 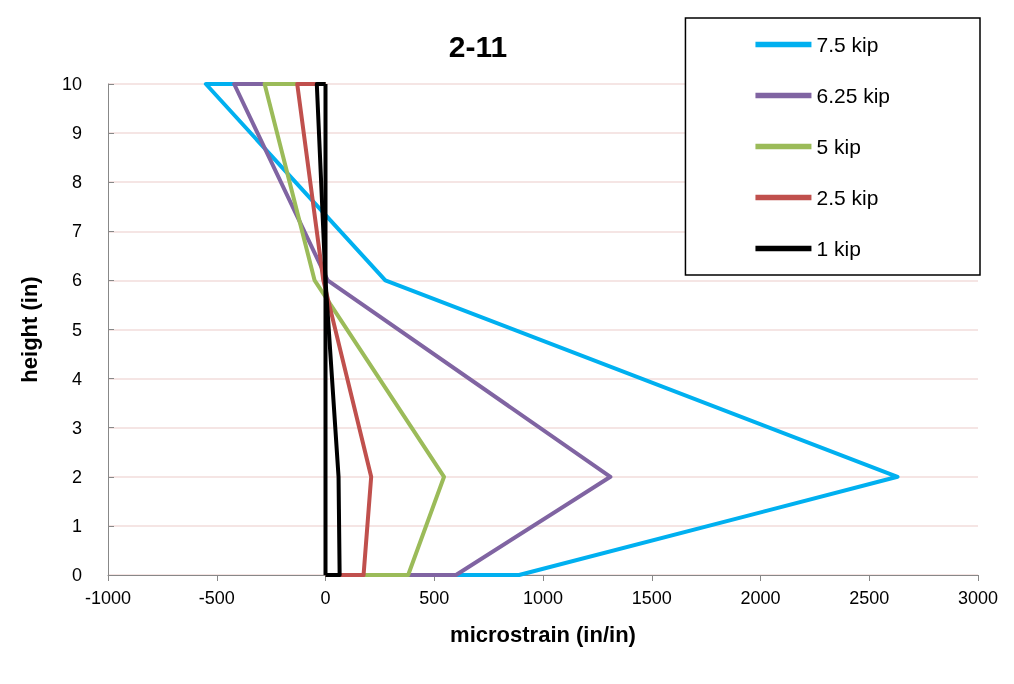 What do you see at coordinates (478, 46) in the screenshot?
I see `chart-title: 2-11` at bounding box center [478, 46].